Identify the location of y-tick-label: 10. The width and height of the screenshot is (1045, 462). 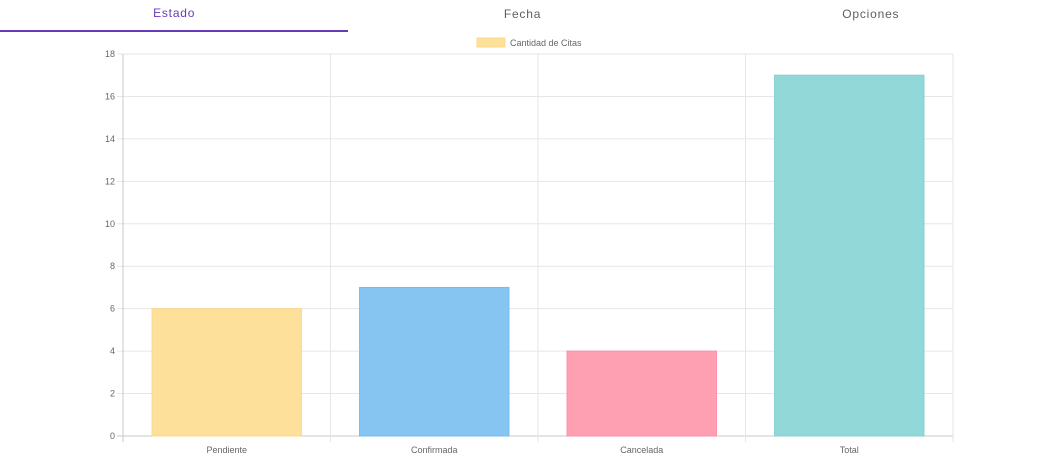
(110, 224).